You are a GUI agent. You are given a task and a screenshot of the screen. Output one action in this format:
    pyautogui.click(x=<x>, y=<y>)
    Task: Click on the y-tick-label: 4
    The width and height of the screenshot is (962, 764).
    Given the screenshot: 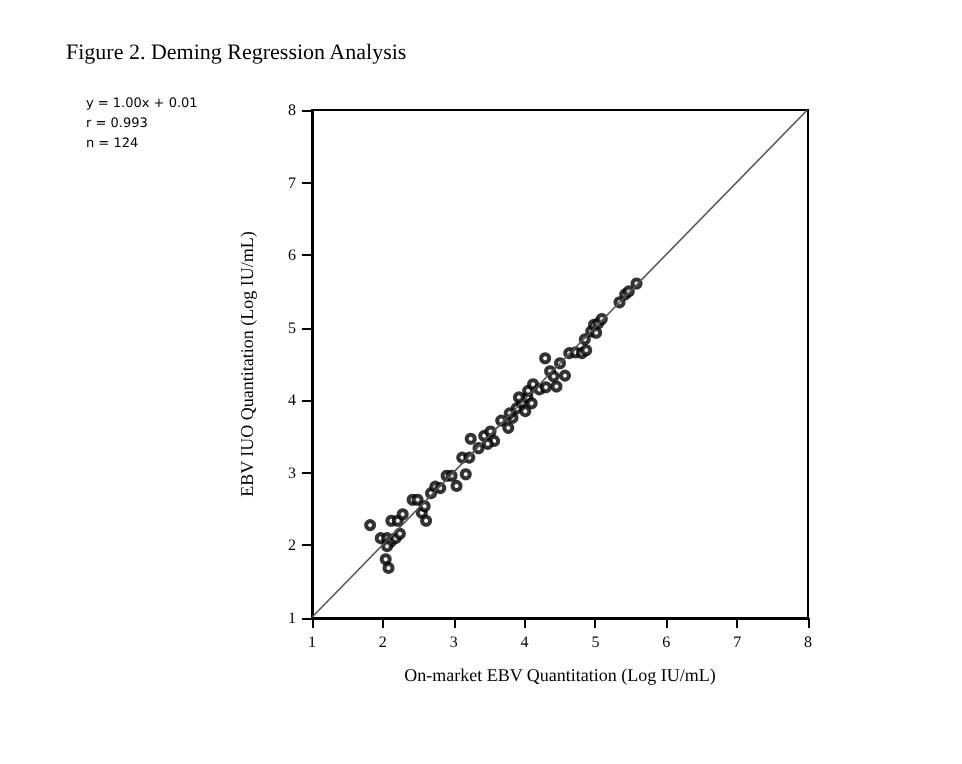 What is the action you would take?
    pyautogui.click(x=292, y=400)
    